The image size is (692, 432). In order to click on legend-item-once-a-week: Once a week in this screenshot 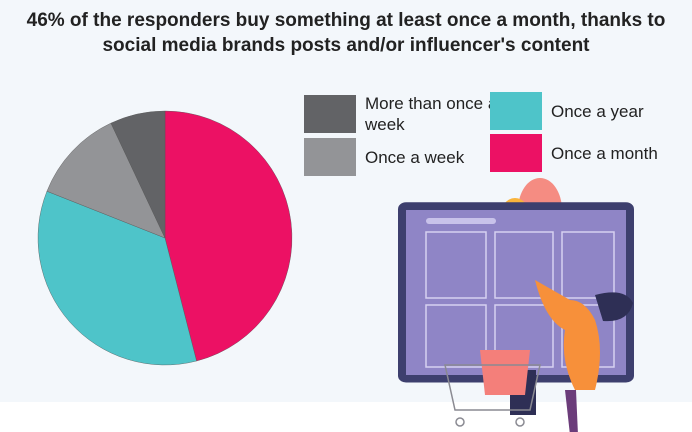, I will do `click(384, 157)`.